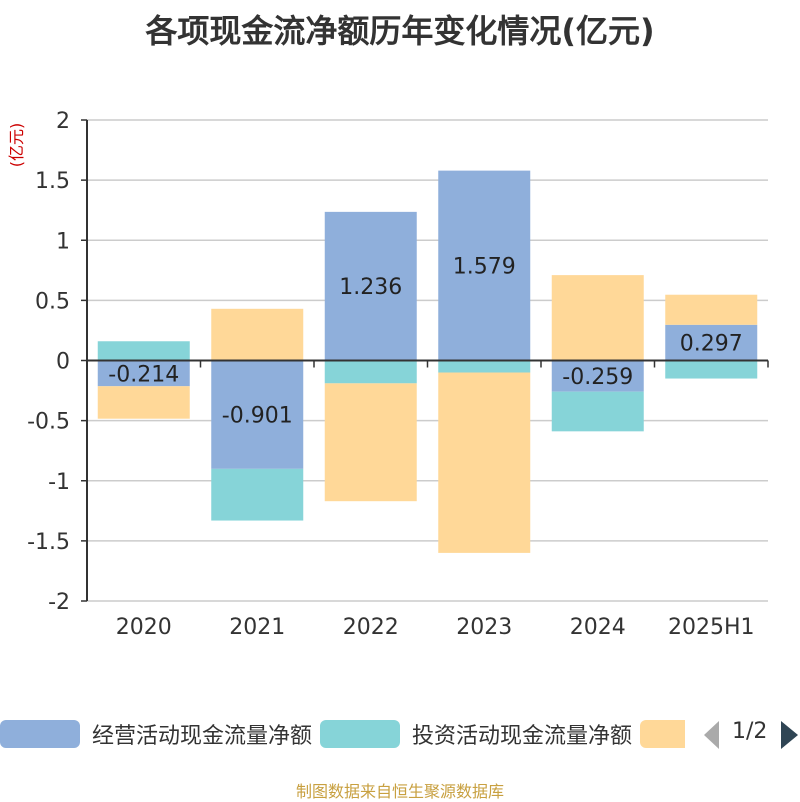  I want to click on data-label-2024: -0.259, so click(597, 377).